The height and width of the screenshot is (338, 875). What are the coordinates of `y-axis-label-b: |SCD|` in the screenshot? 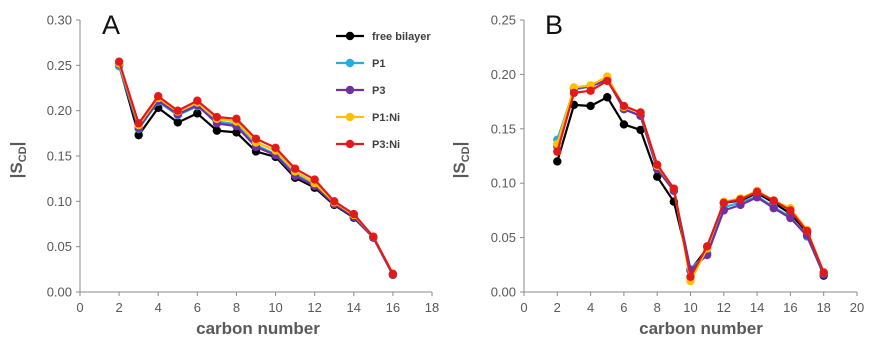 It's located at (461, 160).